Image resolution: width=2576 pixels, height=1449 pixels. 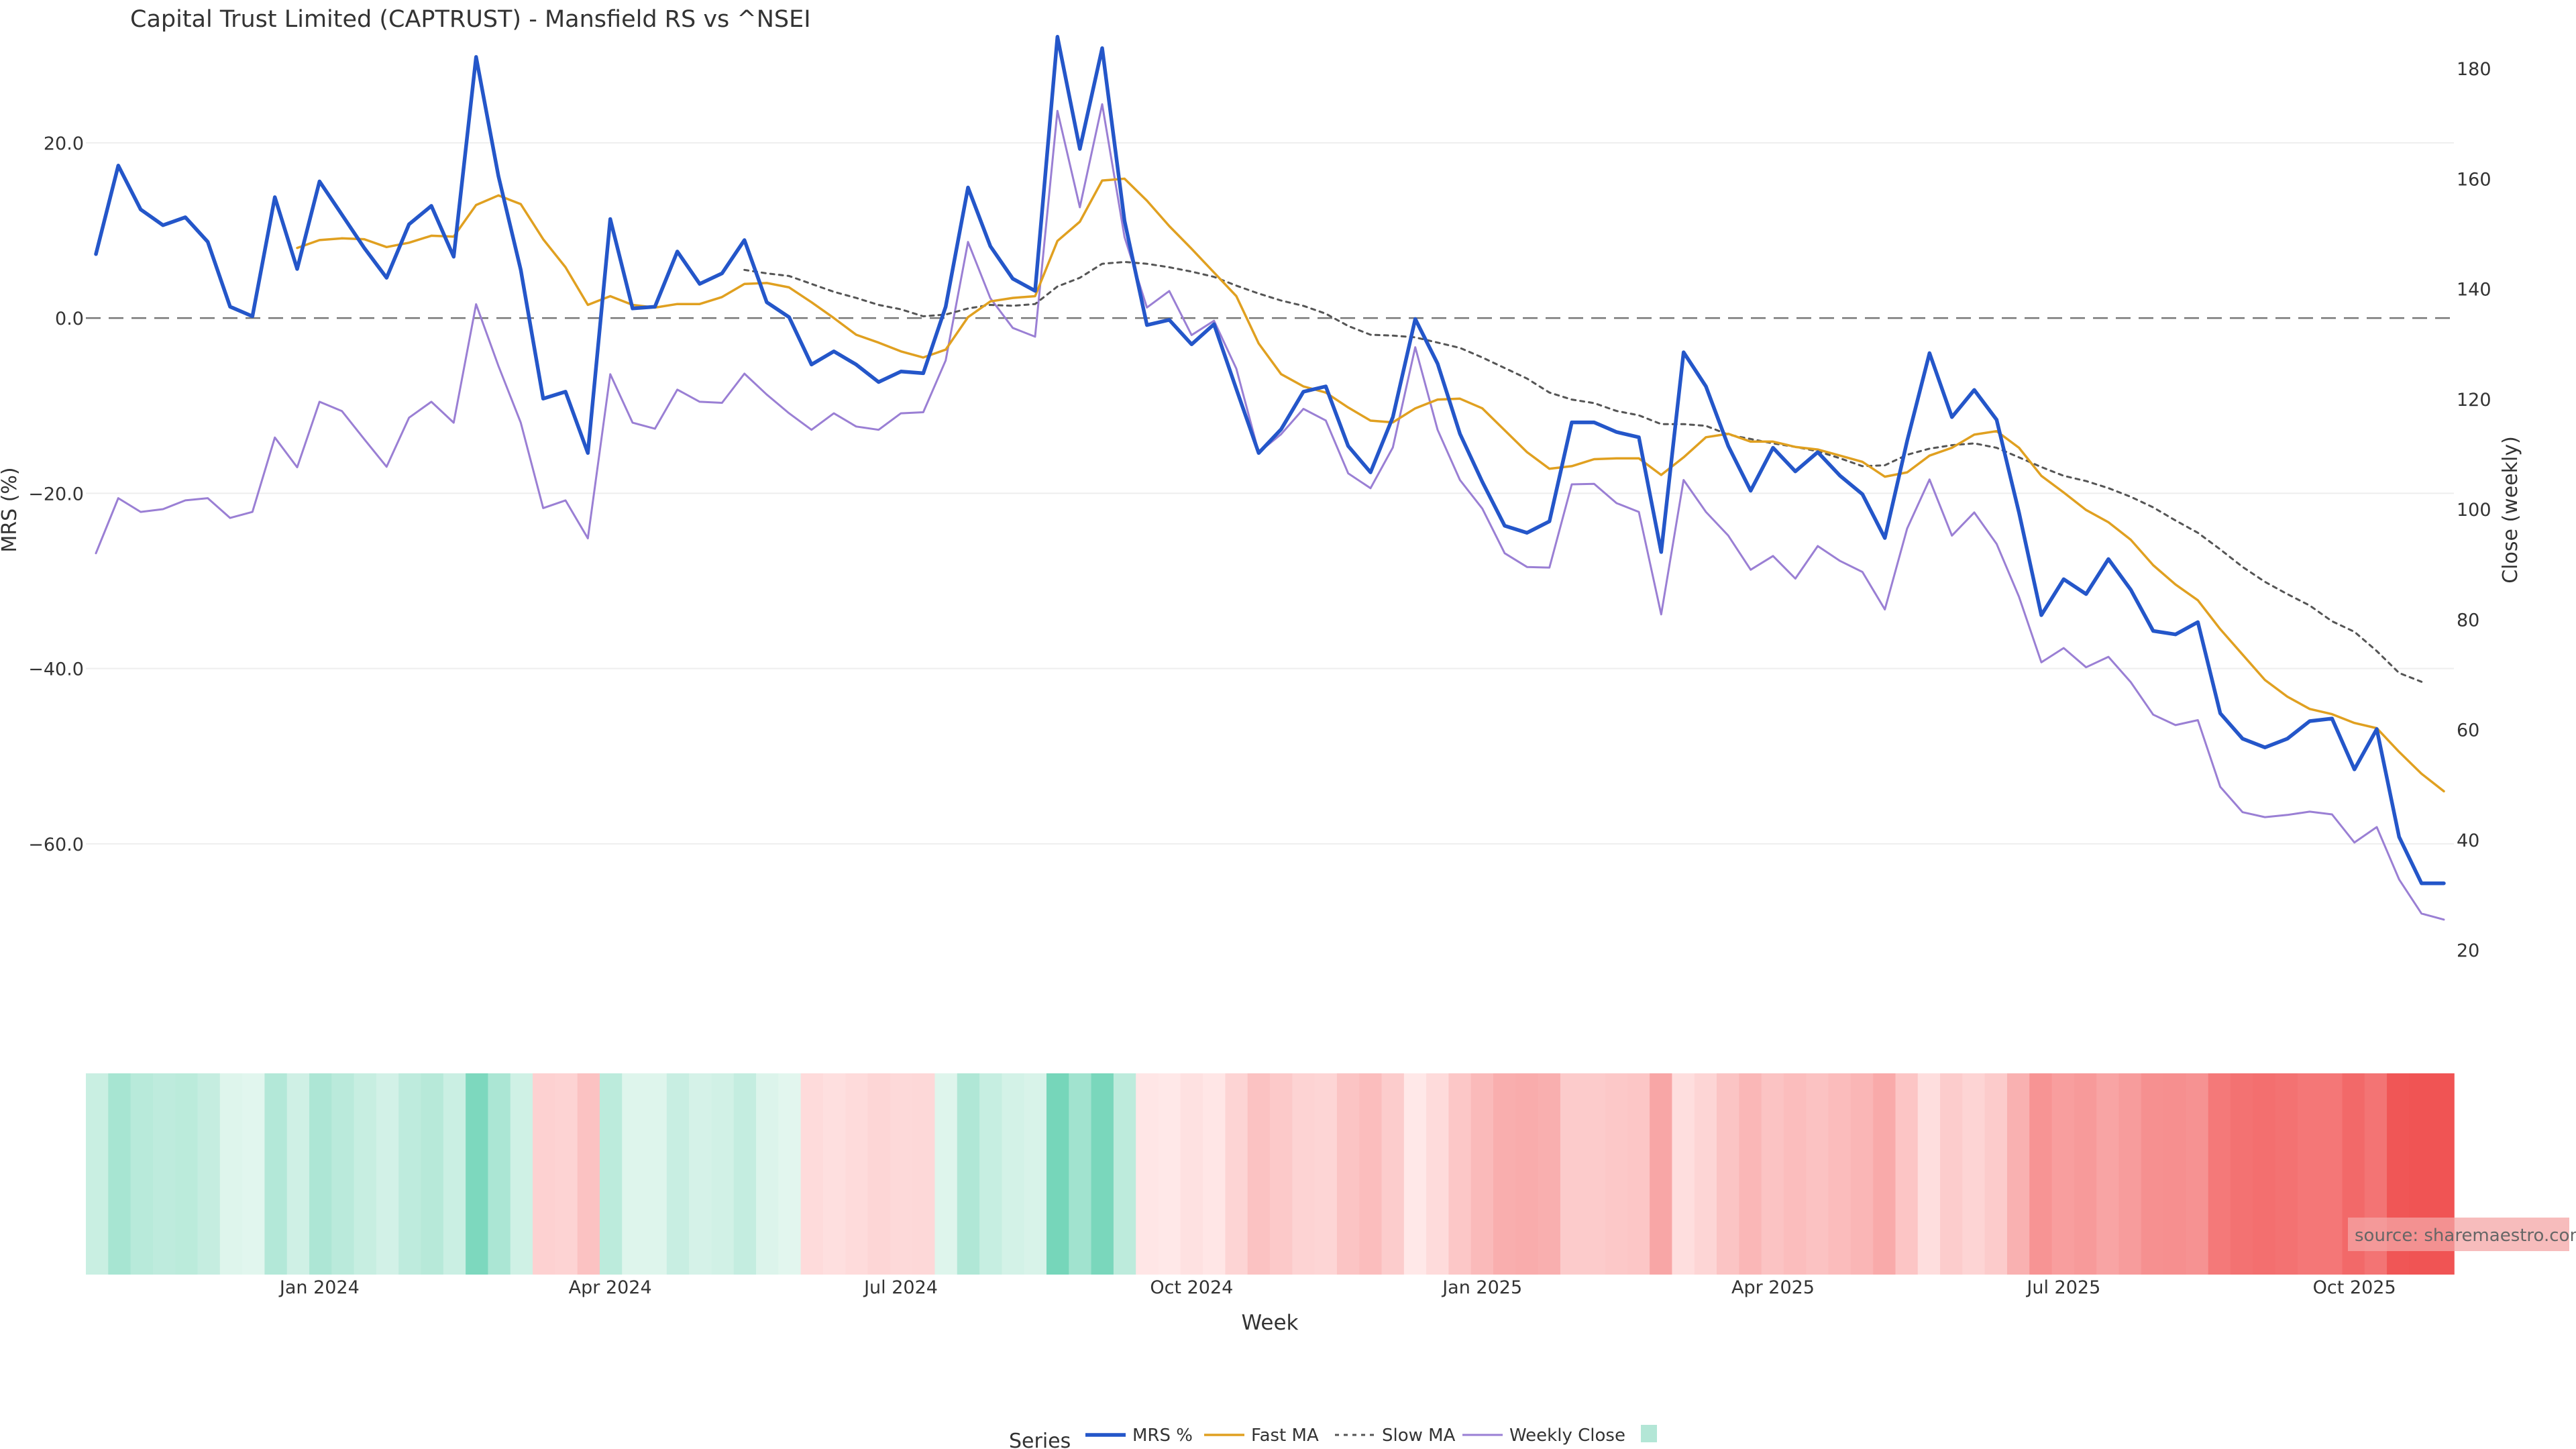 I want to click on left-tick-label: 0.0, so click(x=69, y=319).